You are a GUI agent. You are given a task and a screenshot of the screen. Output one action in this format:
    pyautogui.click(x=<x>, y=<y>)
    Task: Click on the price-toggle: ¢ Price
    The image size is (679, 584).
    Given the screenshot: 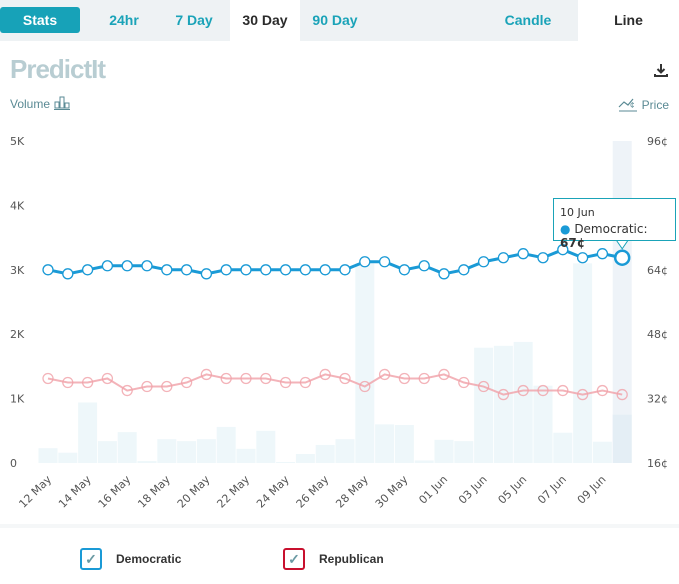 What is the action you would take?
    pyautogui.click(x=643, y=104)
    